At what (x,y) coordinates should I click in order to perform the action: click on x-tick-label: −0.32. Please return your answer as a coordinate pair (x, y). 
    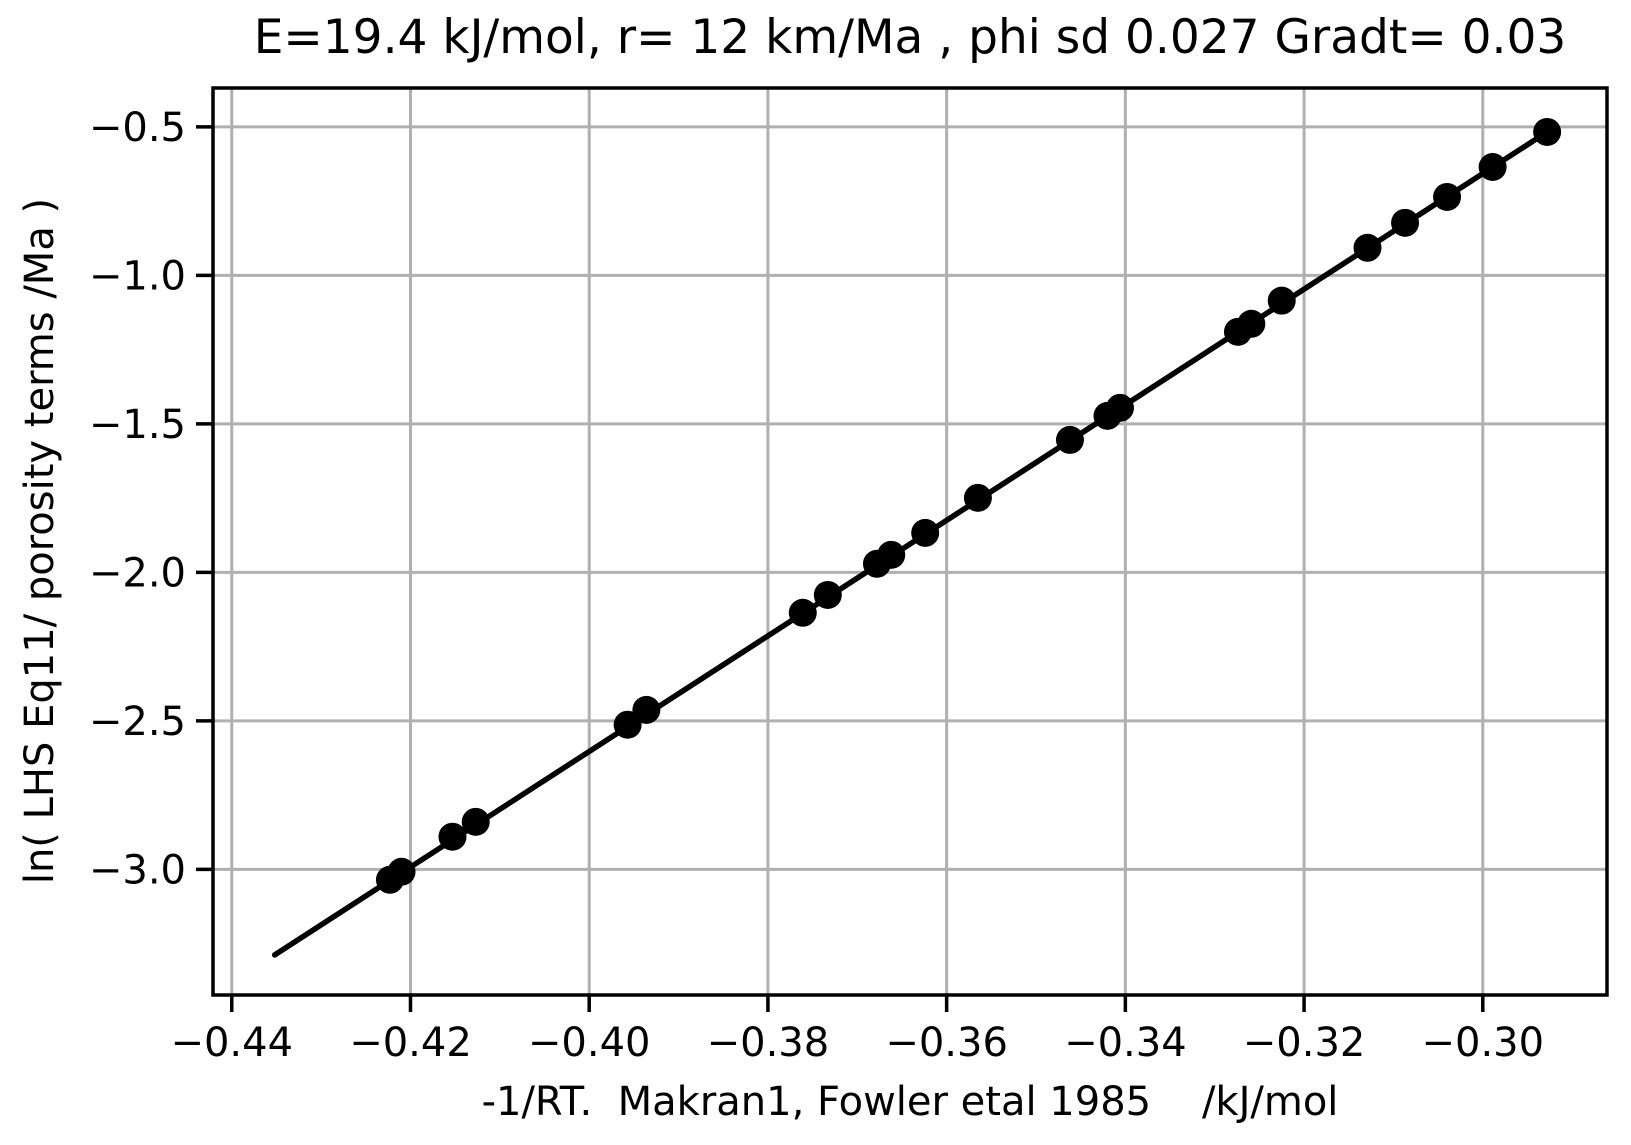
    Looking at the image, I should click on (1304, 1043).